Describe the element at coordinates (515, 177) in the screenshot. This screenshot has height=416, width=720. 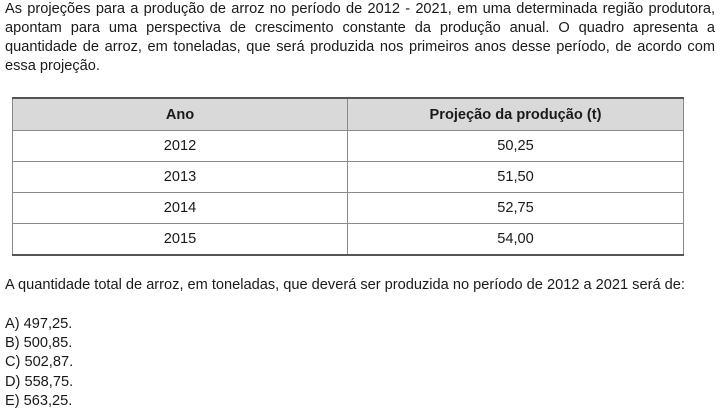
I see `cell-production: 51,50` at that location.